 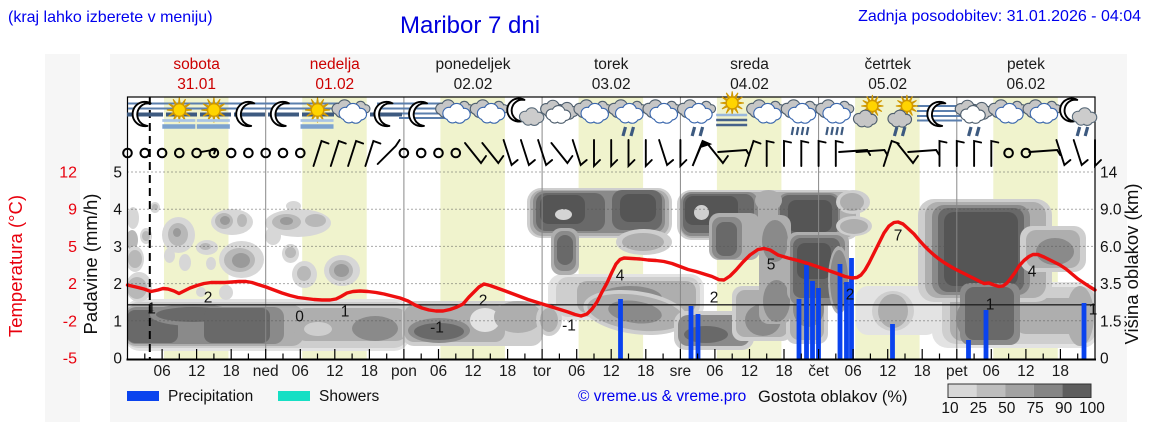 I want to click on svg-text: 14, so click(x=1109, y=173).